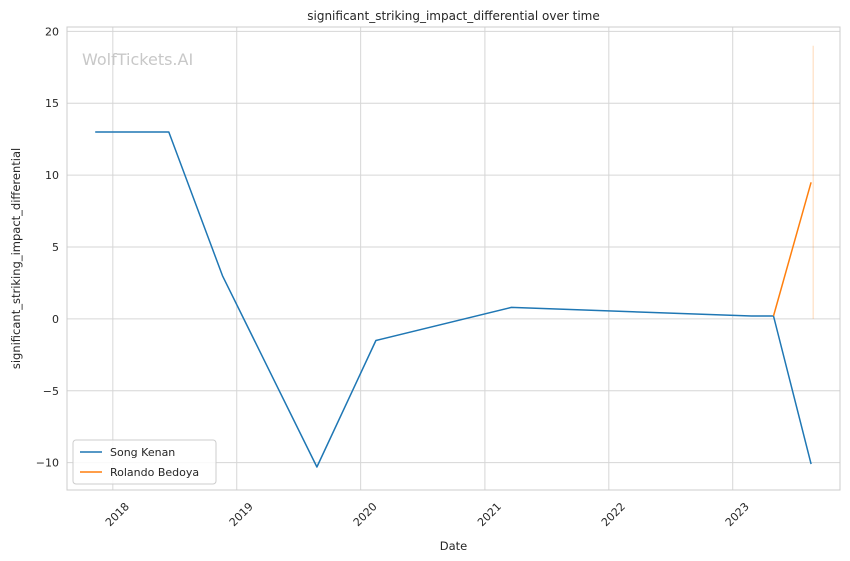 The width and height of the screenshot is (850, 561). What do you see at coordinates (142, 452) in the screenshot?
I see `legend-label: Song Kenan` at bounding box center [142, 452].